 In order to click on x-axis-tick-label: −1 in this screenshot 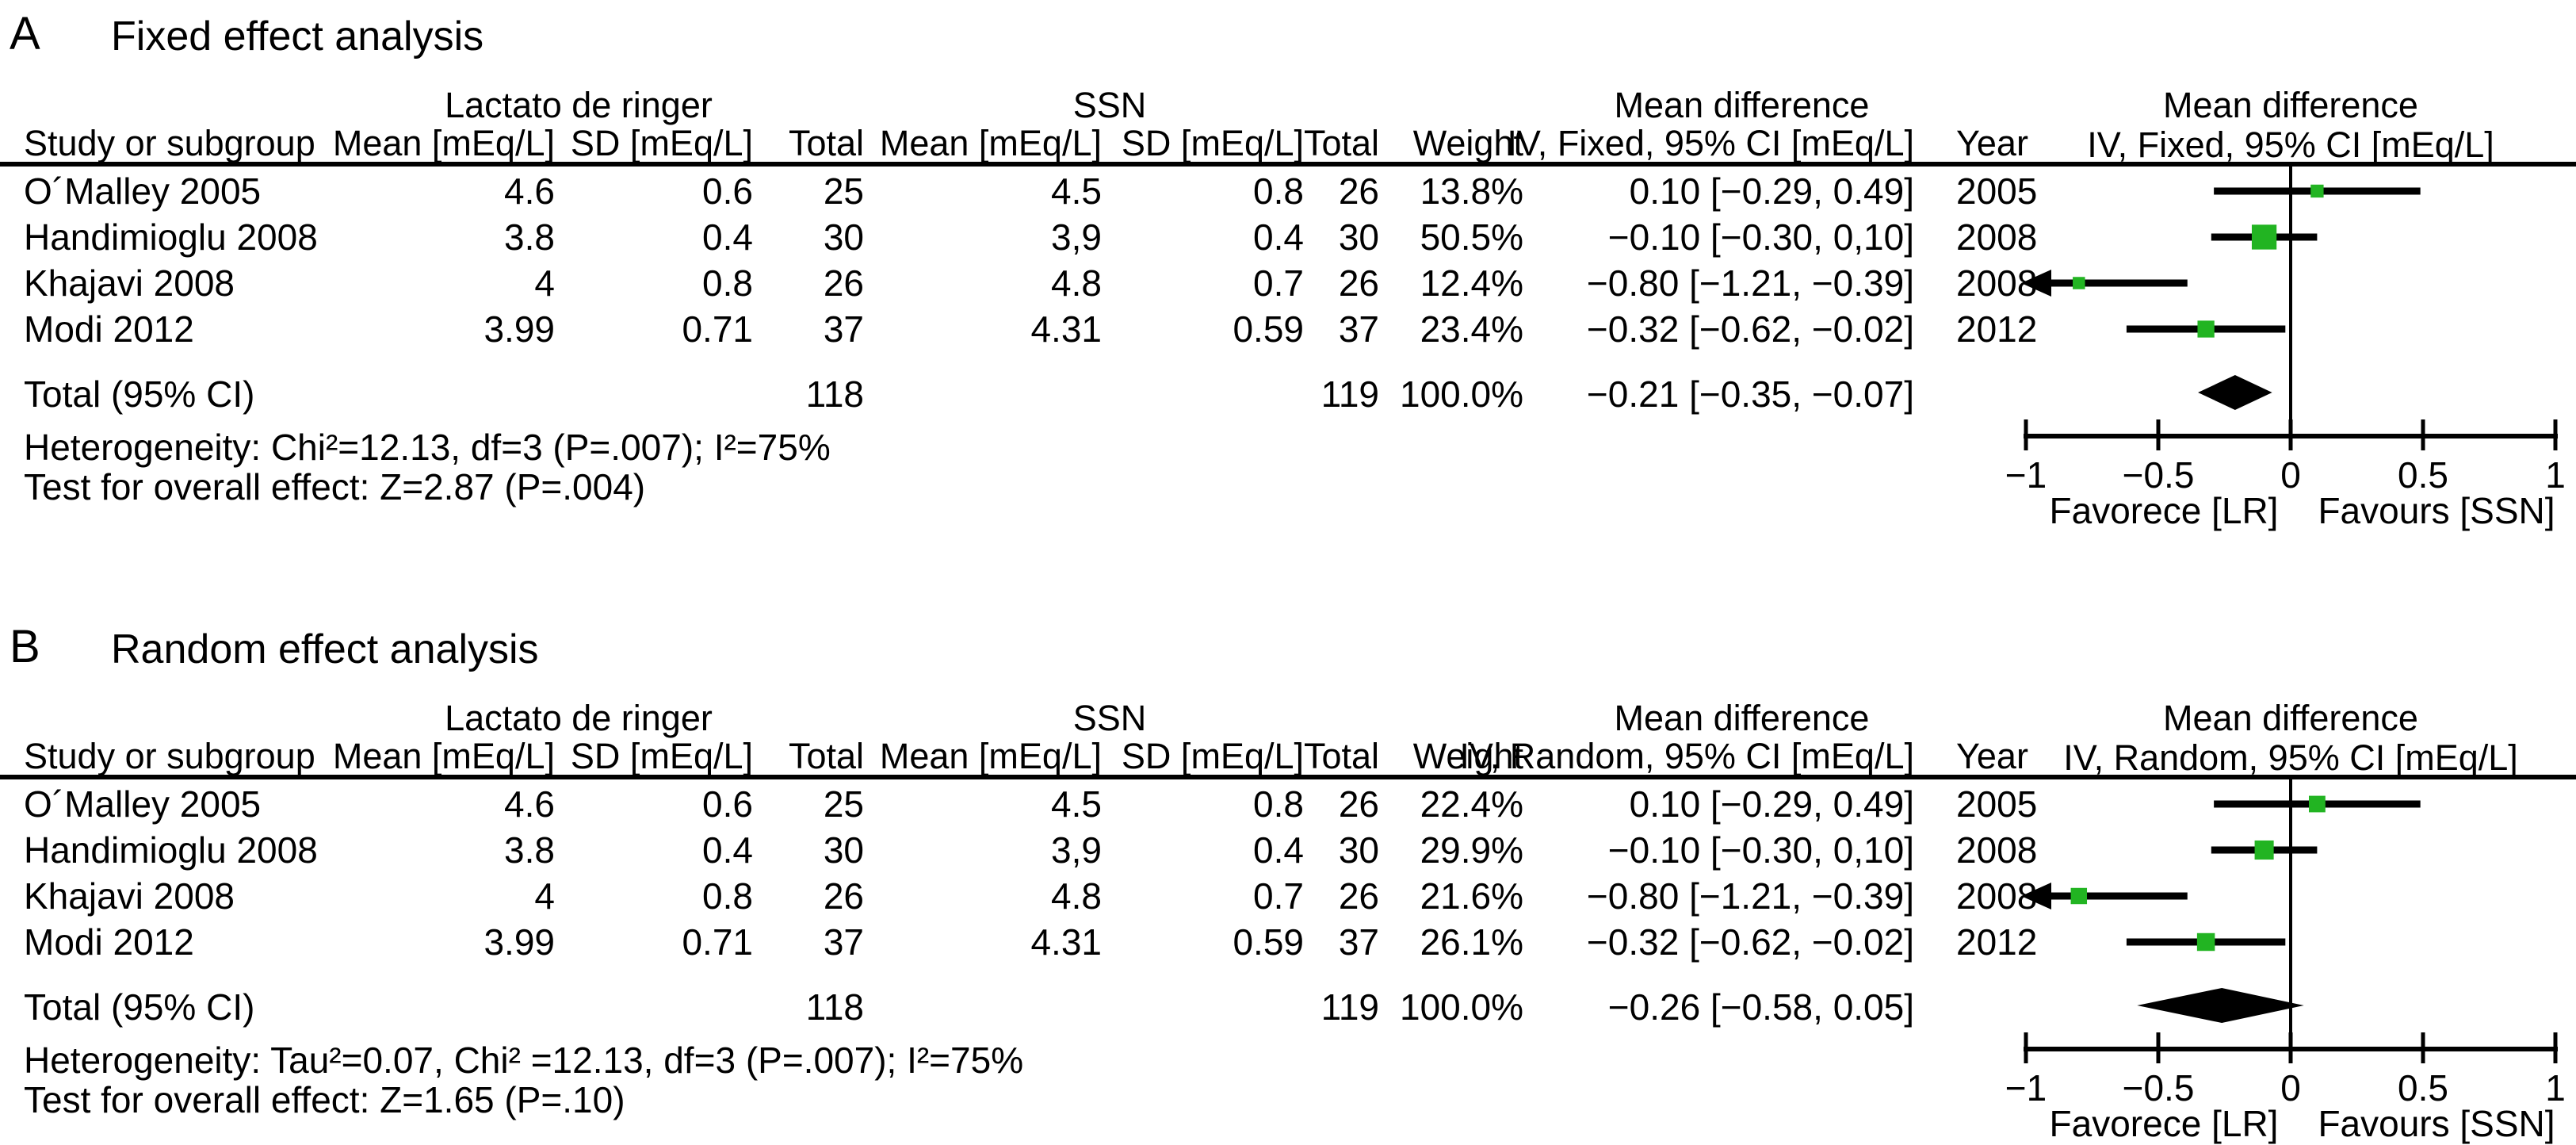, I will do `click(2026, 1088)`.